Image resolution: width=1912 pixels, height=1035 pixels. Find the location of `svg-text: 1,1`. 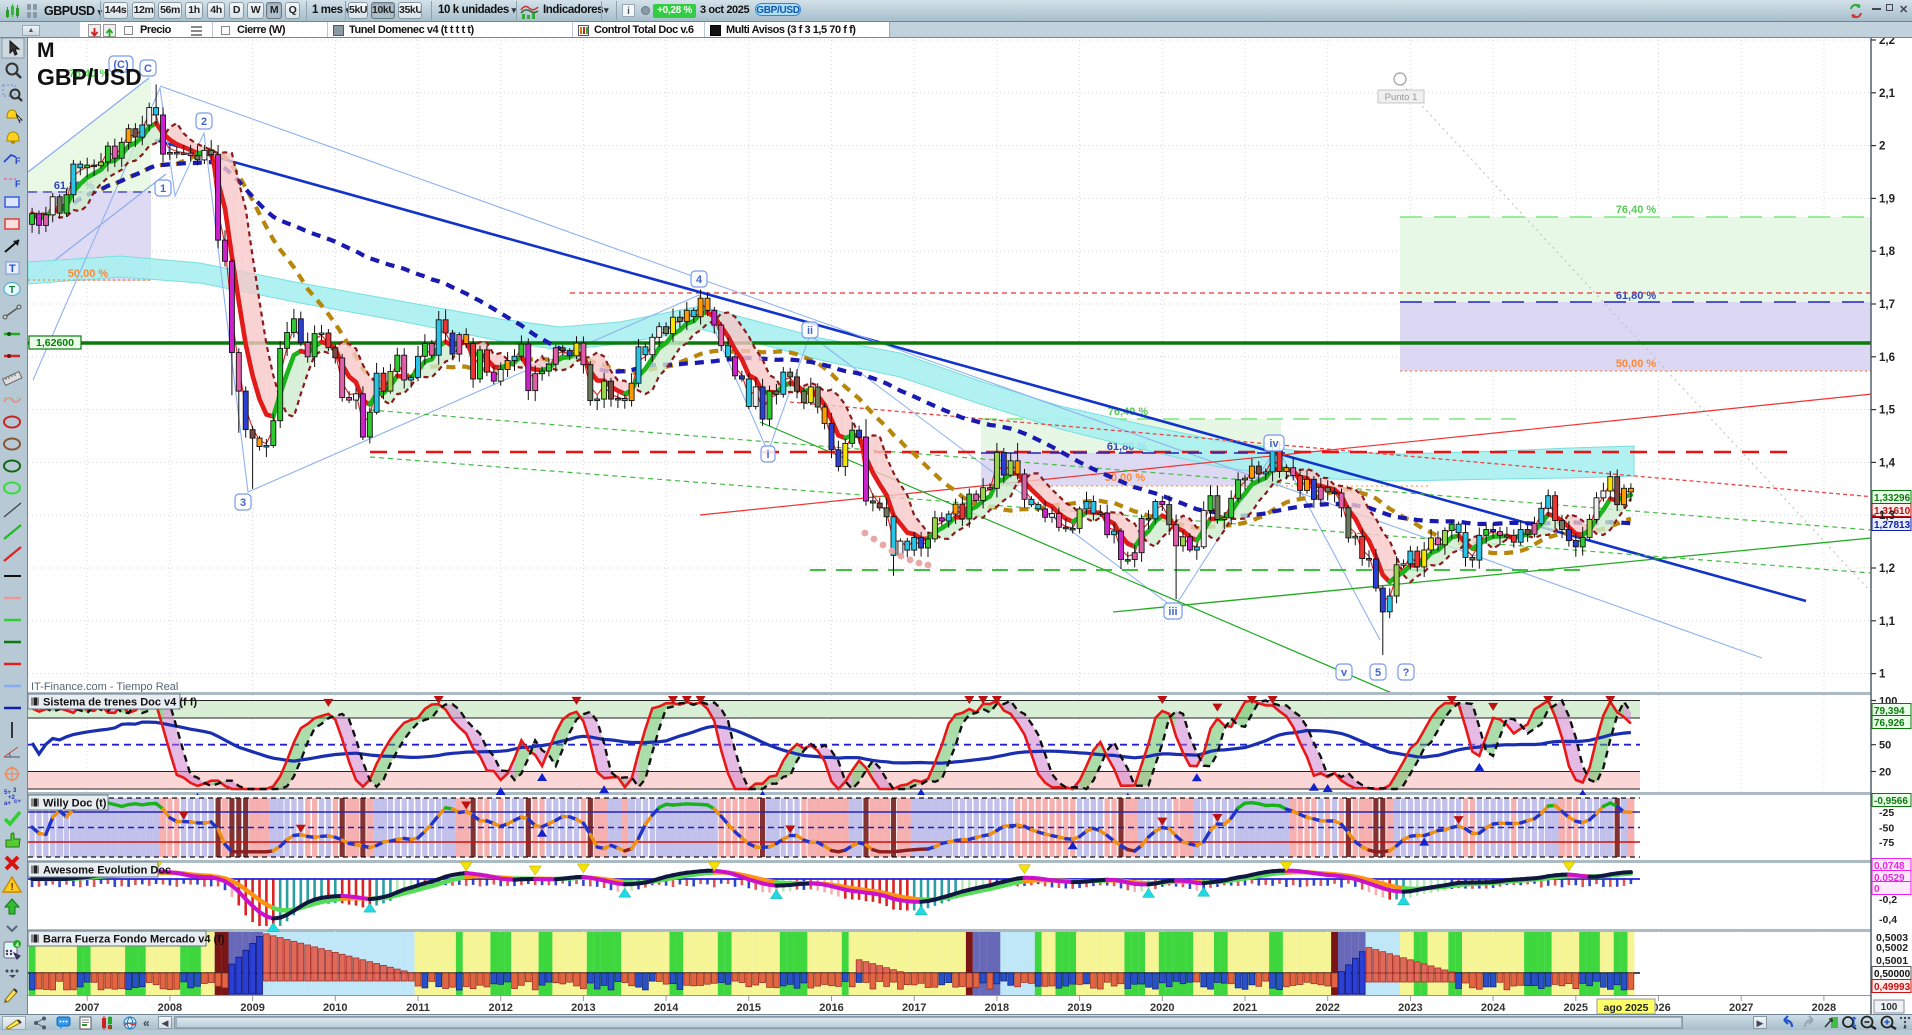

svg-text: 1,1 is located at coordinates (1887, 622).